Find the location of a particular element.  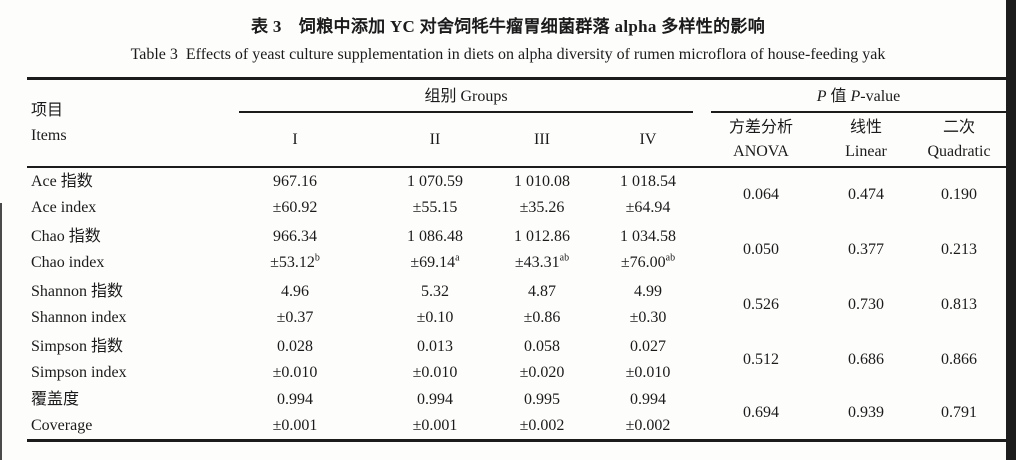

header-groups-spanner: 组别 Groups is located at coordinates (455, 97).